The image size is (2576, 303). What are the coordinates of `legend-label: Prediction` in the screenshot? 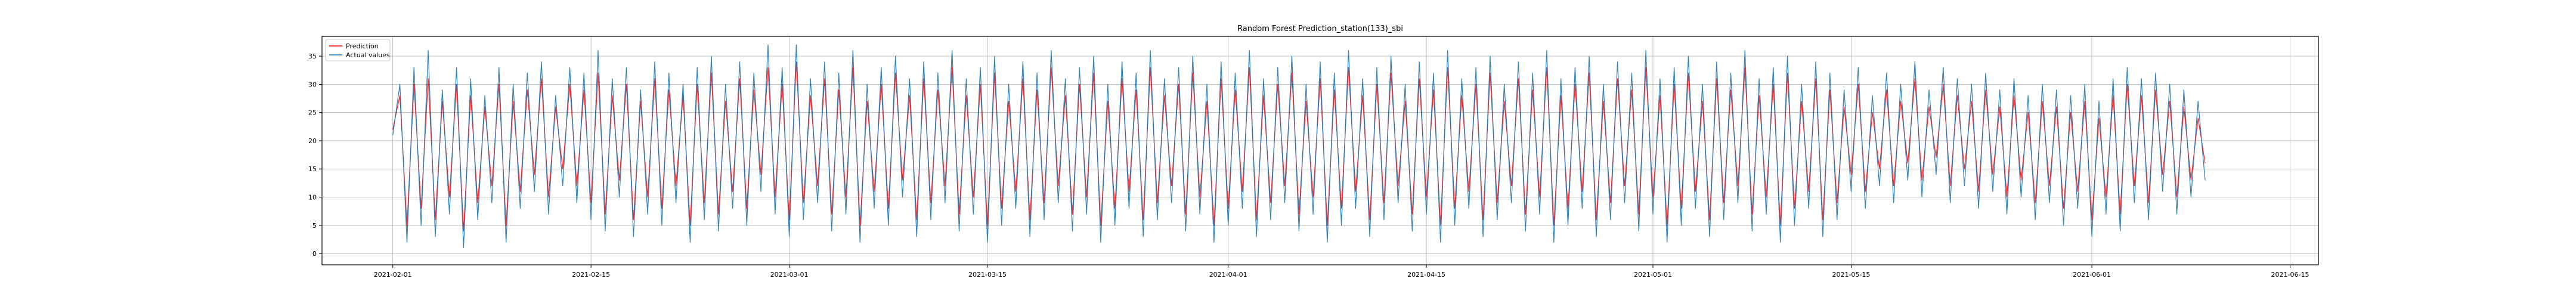 It's located at (362, 46).